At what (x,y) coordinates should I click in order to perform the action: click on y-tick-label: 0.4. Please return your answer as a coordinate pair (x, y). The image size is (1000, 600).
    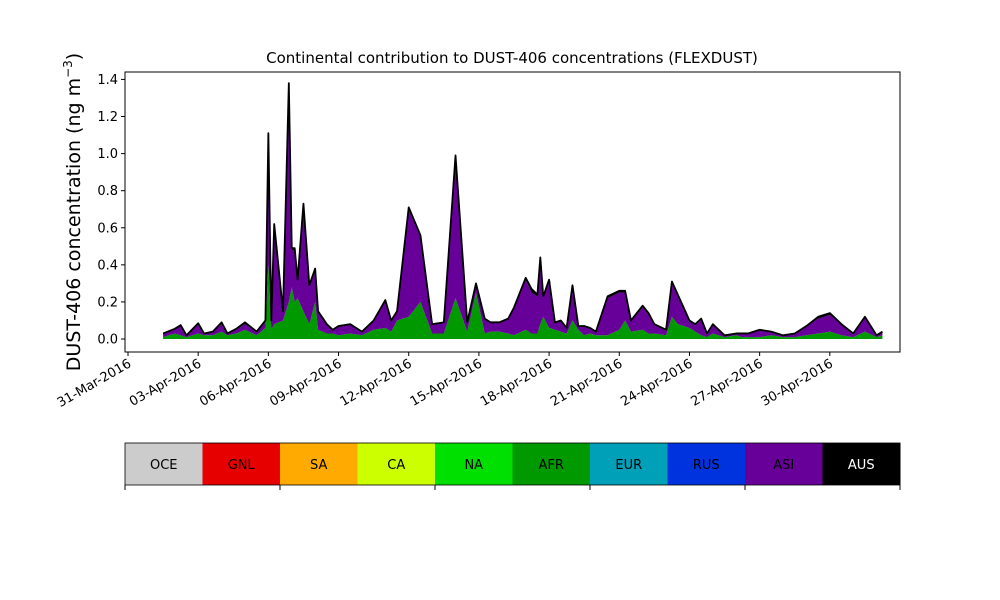
    Looking at the image, I should click on (107, 265).